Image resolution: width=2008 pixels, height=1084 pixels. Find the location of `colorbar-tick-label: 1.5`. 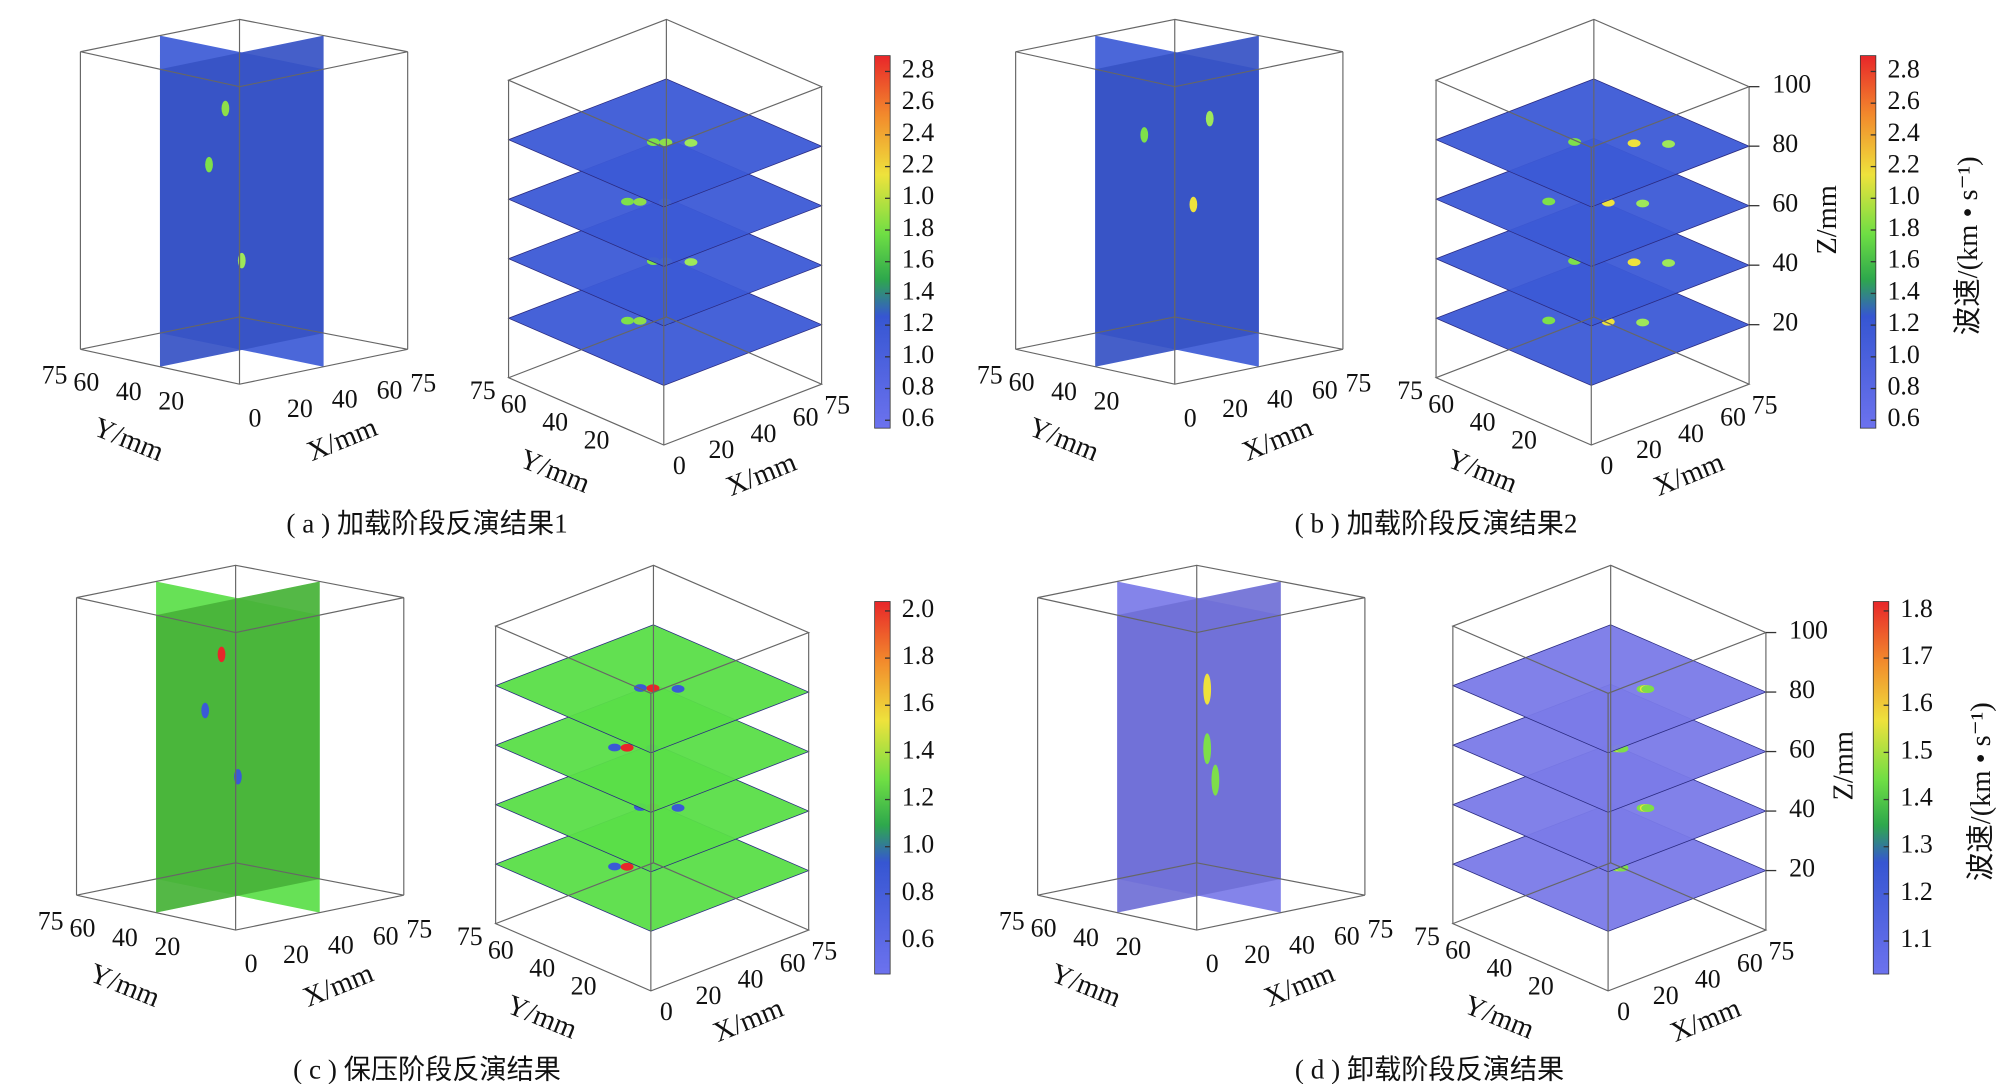

colorbar-tick-label: 1.5 is located at coordinates (1916, 749).